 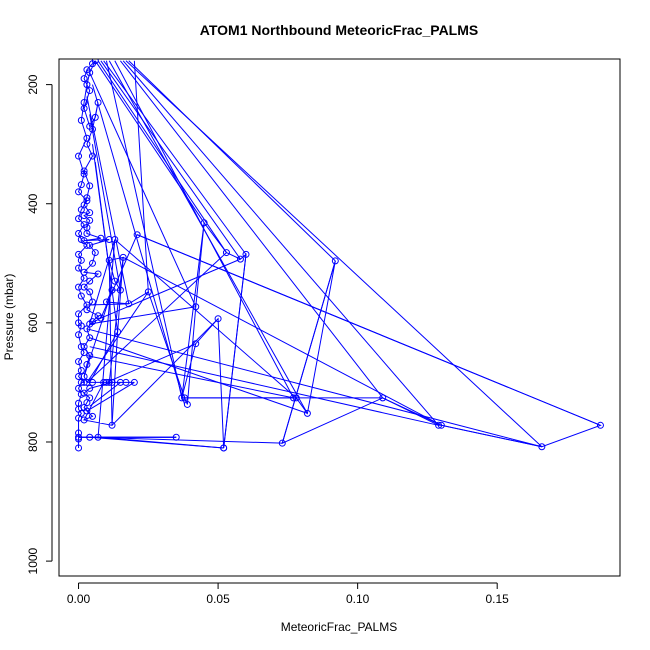 What do you see at coordinates (498, 599) in the screenshot?
I see `x-tick-label: 0.15` at bounding box center [498, 599].